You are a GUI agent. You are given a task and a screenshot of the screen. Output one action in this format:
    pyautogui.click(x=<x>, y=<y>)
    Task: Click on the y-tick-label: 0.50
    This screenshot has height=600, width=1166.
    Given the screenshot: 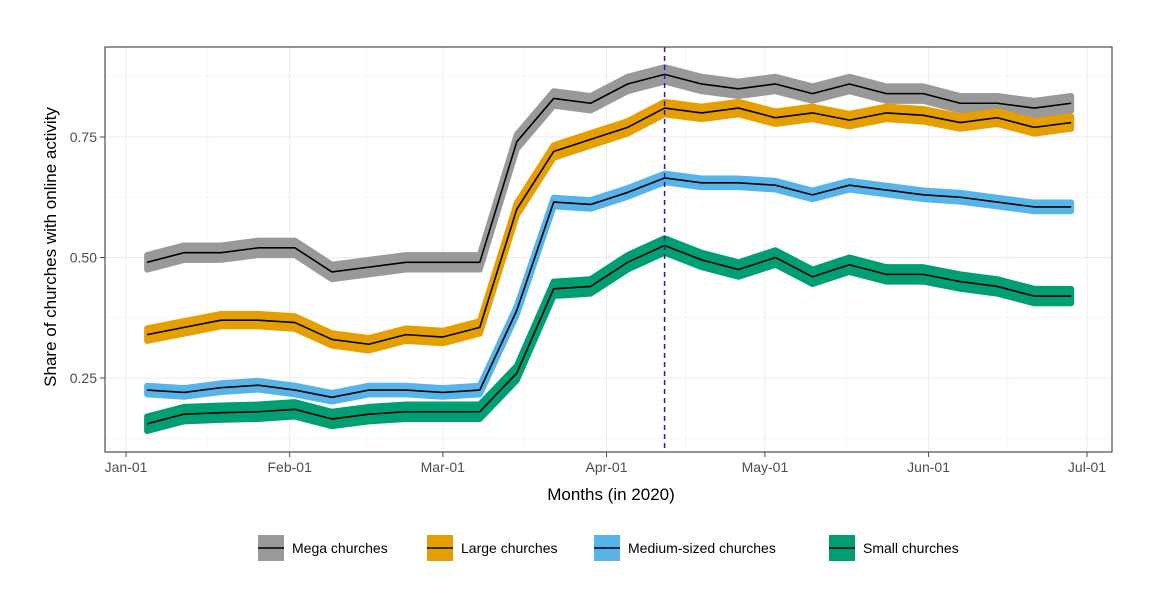 What is the action you would take?
    pyautogui.click(x=83, y=258)
    